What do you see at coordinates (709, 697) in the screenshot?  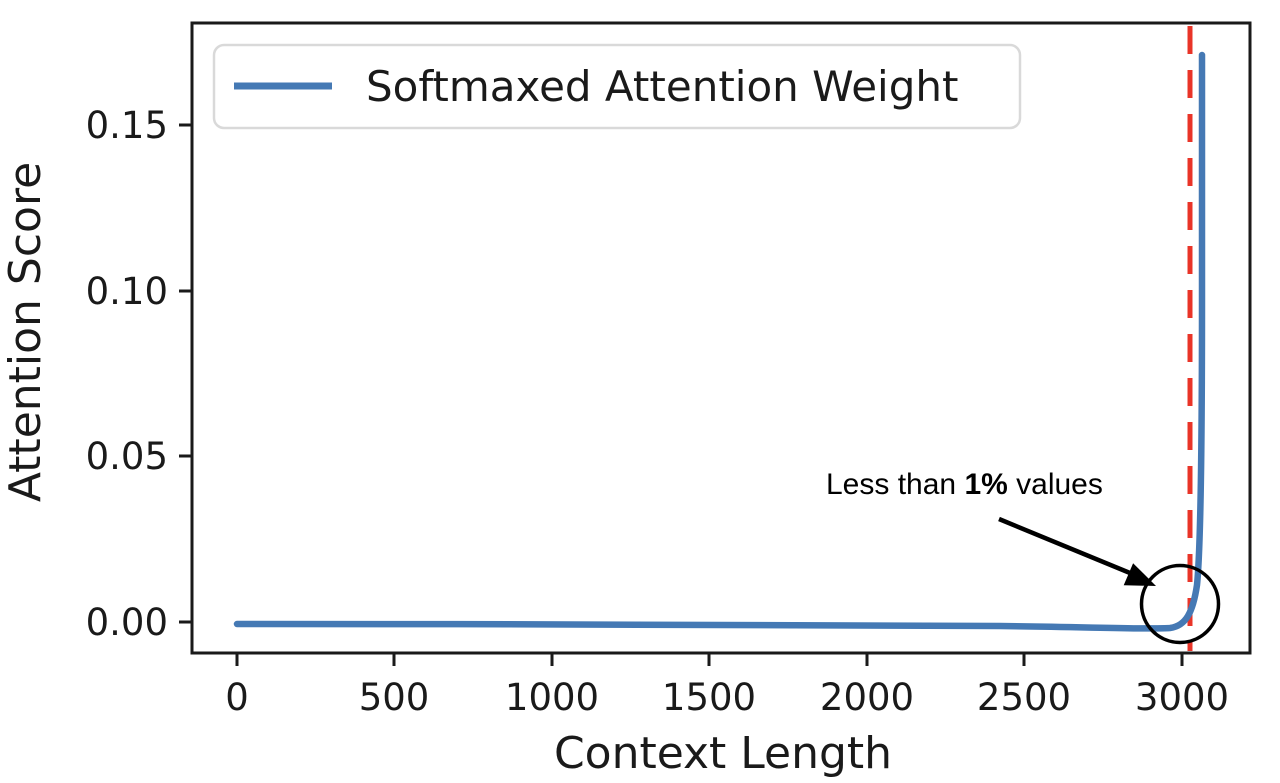 I see `x-tick-label-1500: 1500` at bounding box center [709, 697].